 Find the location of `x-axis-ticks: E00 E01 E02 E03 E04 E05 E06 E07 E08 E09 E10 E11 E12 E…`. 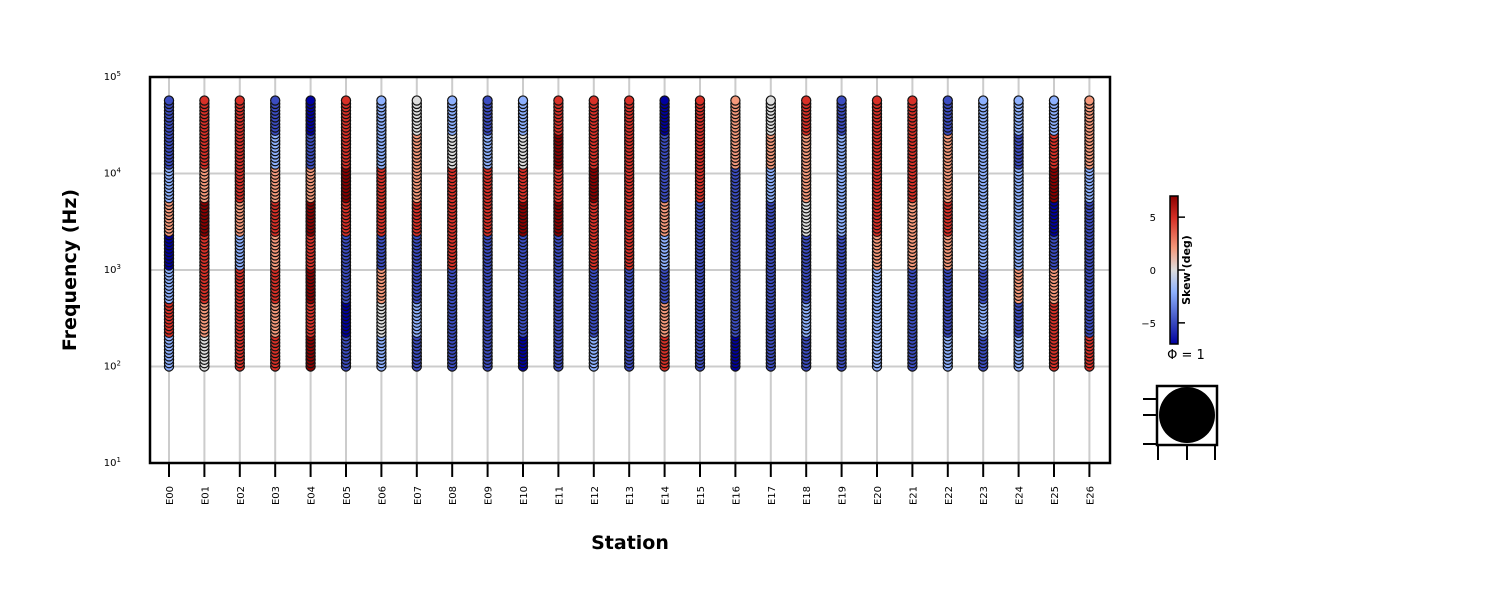

x-axis-ticks: E00 E01 E02 E03 E04 E05 E06 E07 E08 E09 E10 E11 E12 E… is located at coordinates (630, 484).